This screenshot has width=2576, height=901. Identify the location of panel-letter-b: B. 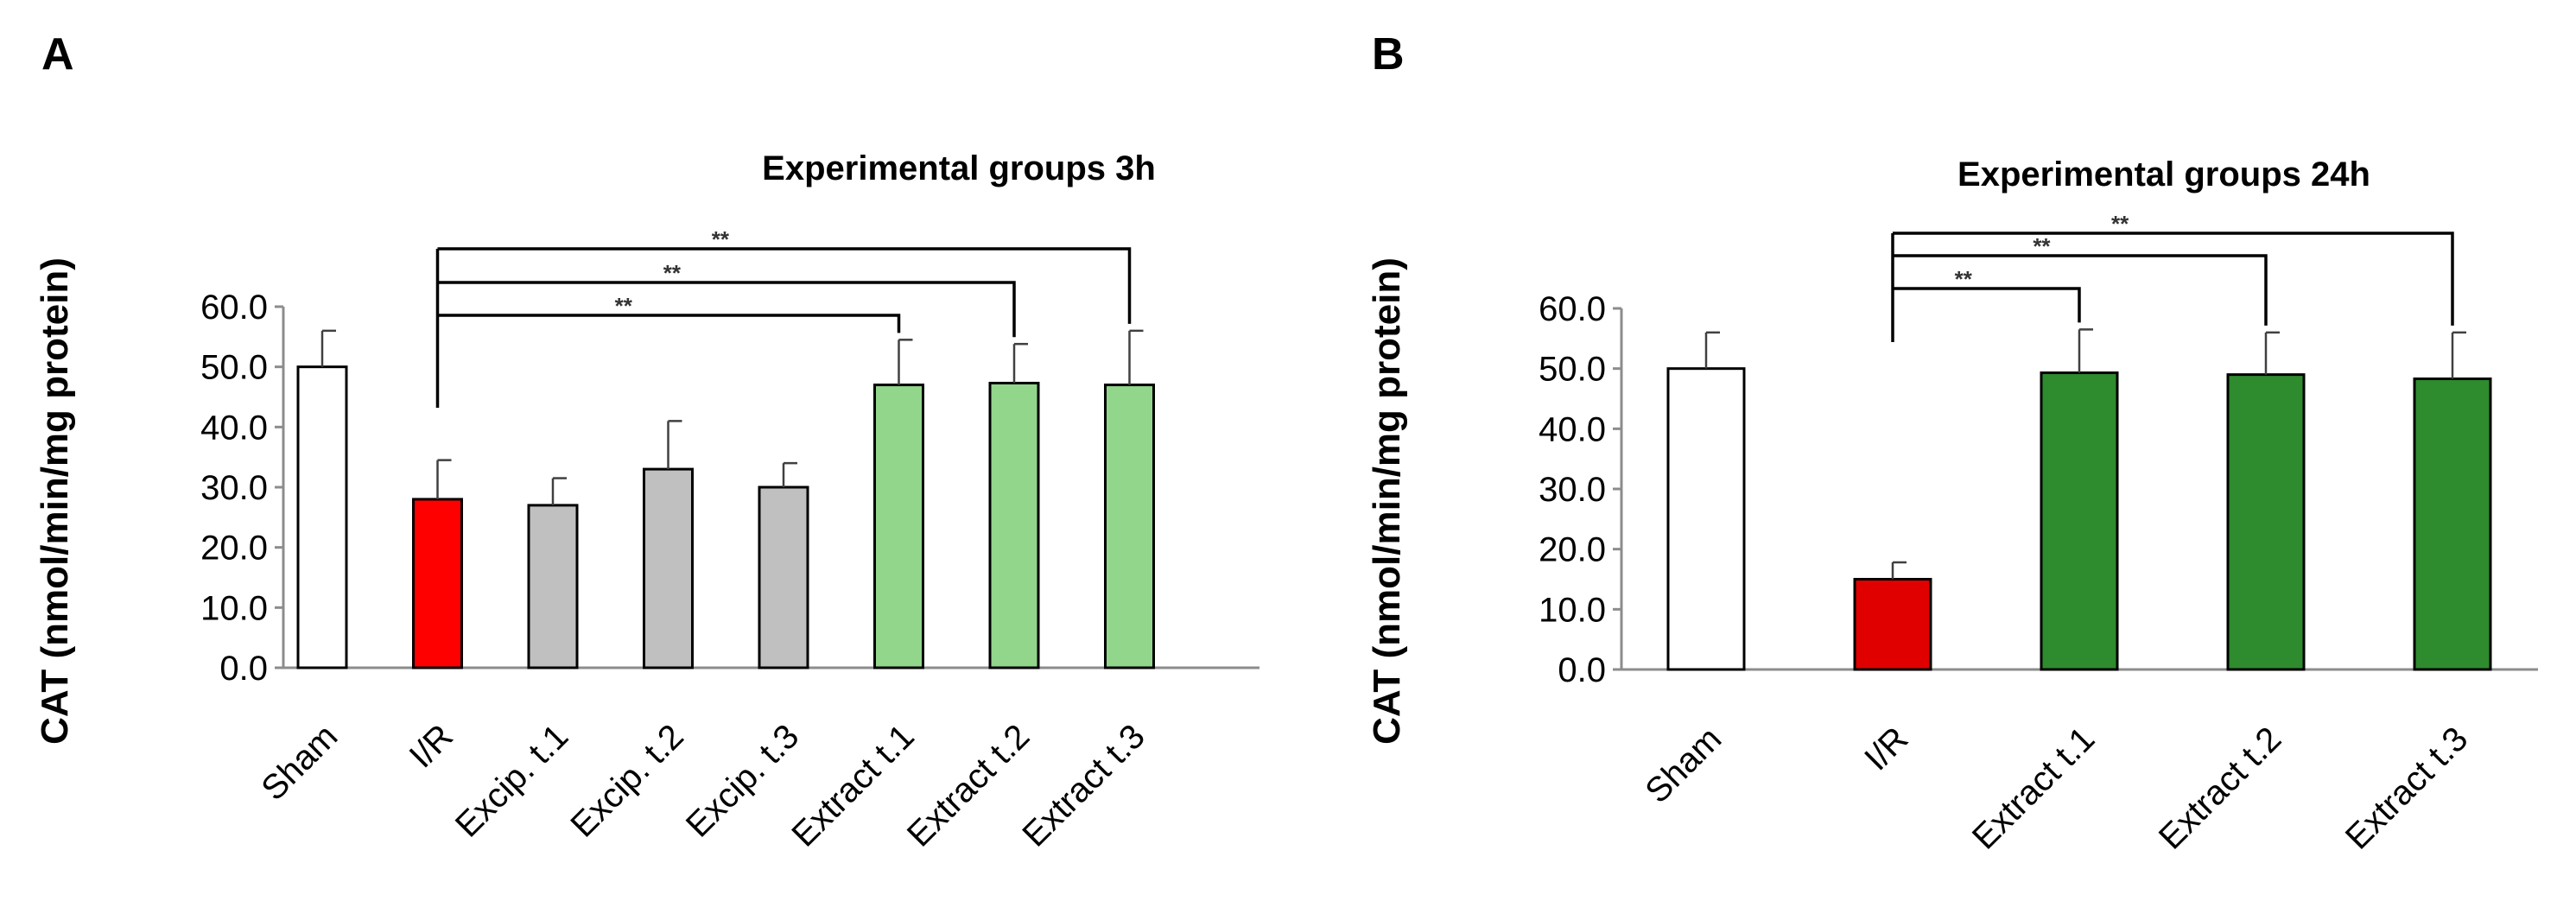
(1388, 54).